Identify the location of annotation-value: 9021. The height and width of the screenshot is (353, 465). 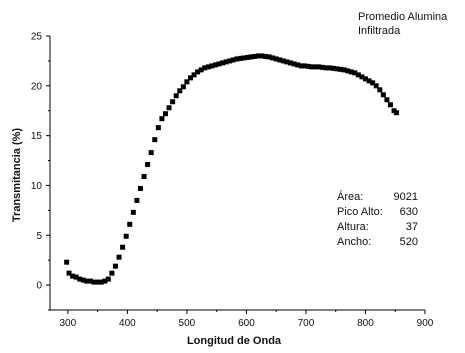
(406, 197).